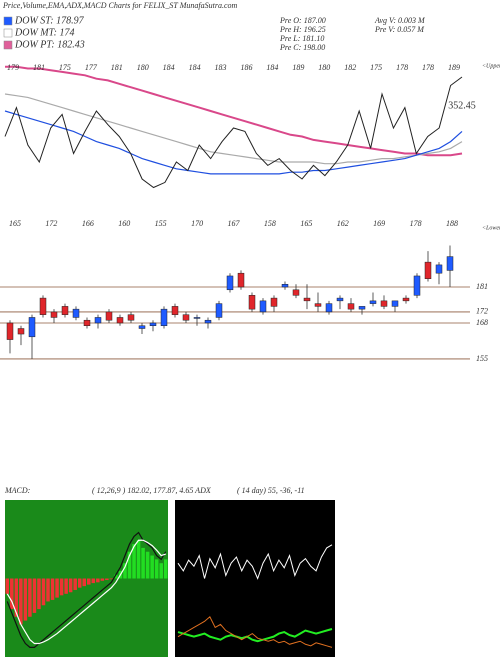  Describe the element at coordinates (343, 223) in the screenshot. I see `trough-label: 162` at that location.